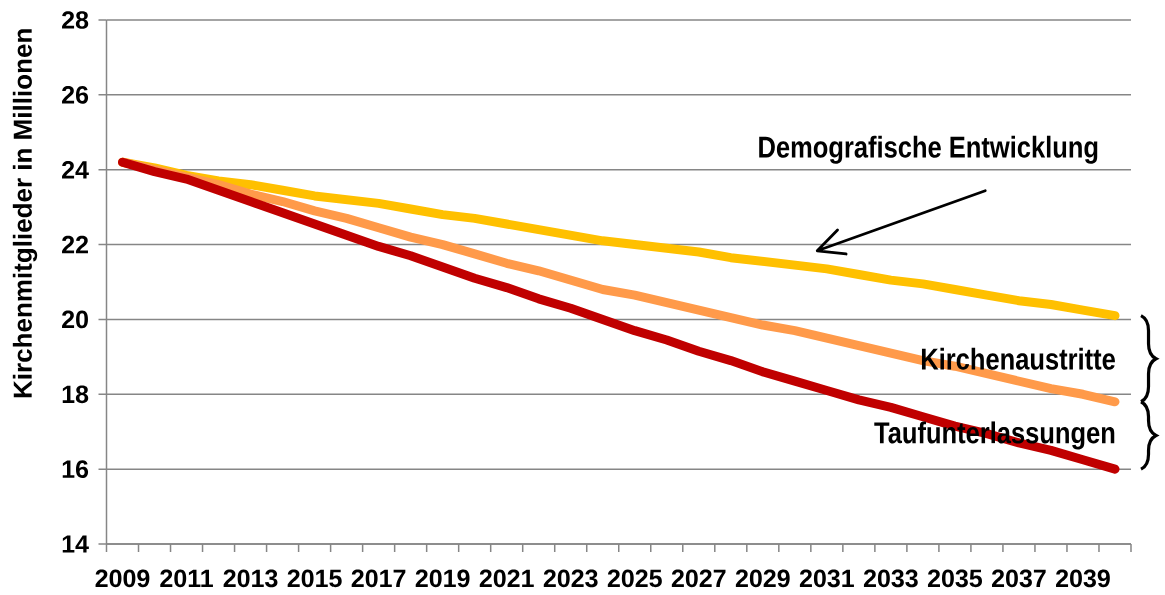 The height and width of the screenshot is (595, 1165). I want to click on y-tick-label: 24, so click(75, 169).